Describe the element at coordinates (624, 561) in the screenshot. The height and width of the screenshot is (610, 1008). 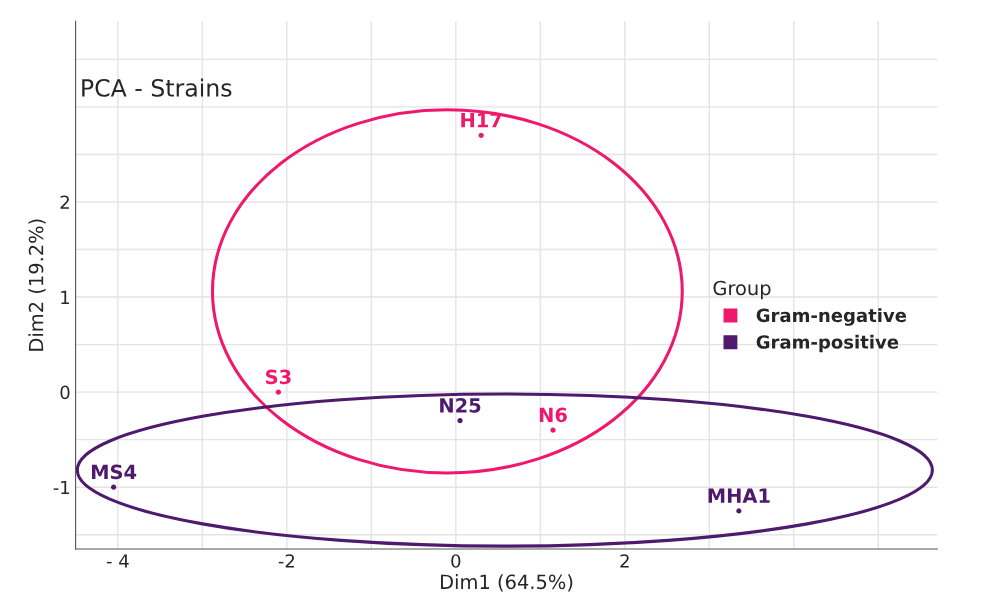
I see `x-tick-label: 2` at that location.